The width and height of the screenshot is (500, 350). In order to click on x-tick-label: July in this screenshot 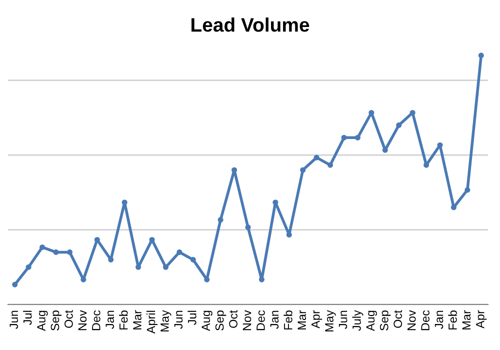, I will do `click(358, 320)`.